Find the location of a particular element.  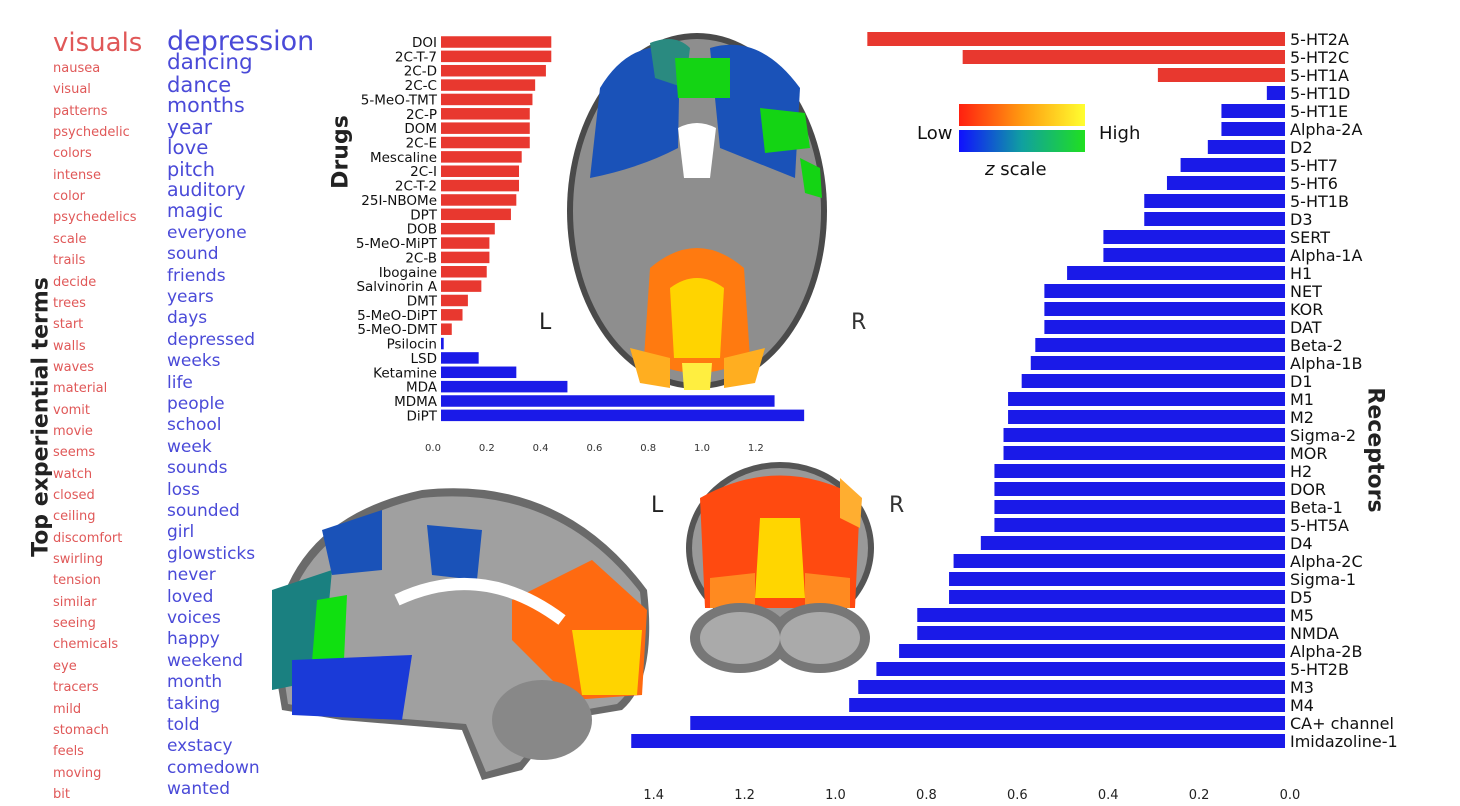

drug-label-18: DMT is located at coordinates (422, 301).